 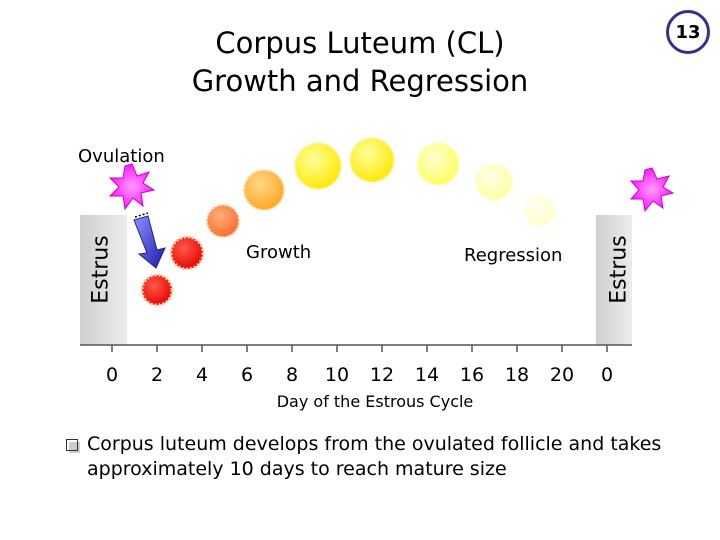 What do you see at coordinates (382, 375) in the screenshot?
I see `tick-label: 12` at bounding box center [382, 375].